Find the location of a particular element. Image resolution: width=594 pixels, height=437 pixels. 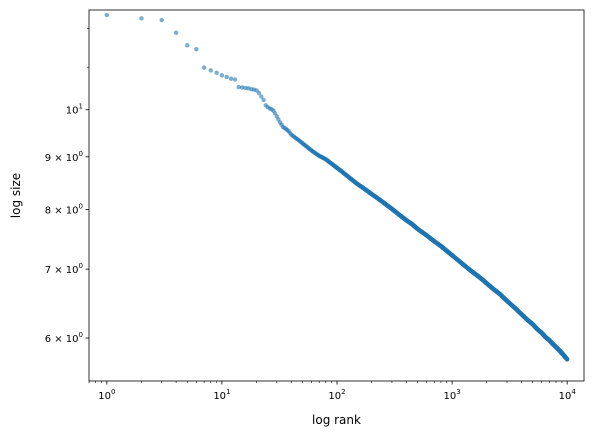

y-axis-ticks: 6 × 100 7 × 100 8 × 100 9 × 100 101 is located at coordinates (67, 186).